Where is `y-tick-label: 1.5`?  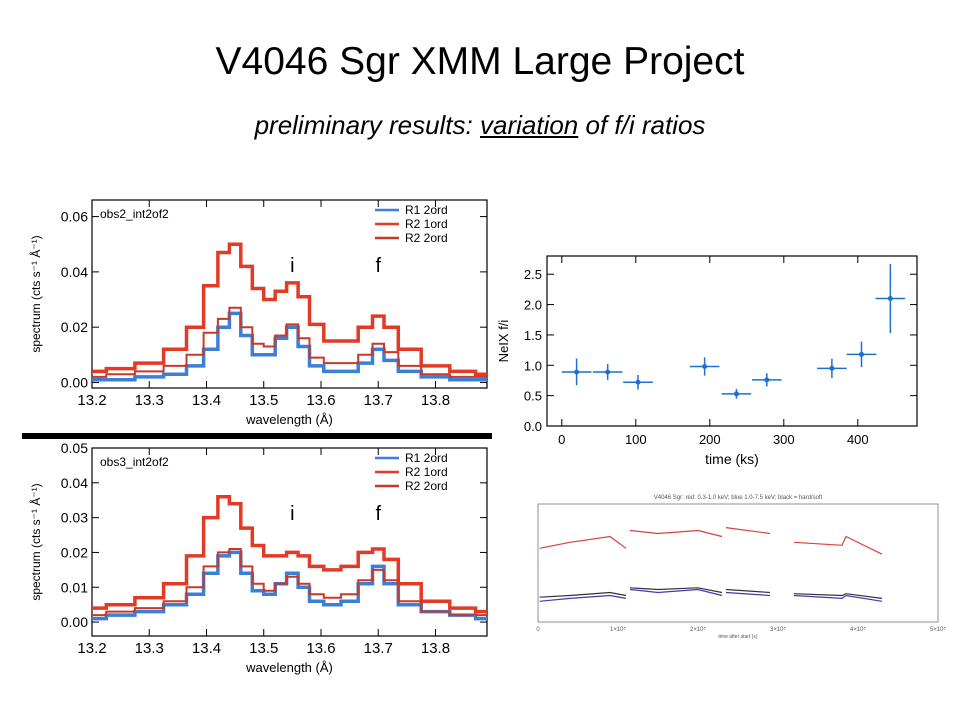 y-tick-label: 1.5 is located at coordinates (533, 335).